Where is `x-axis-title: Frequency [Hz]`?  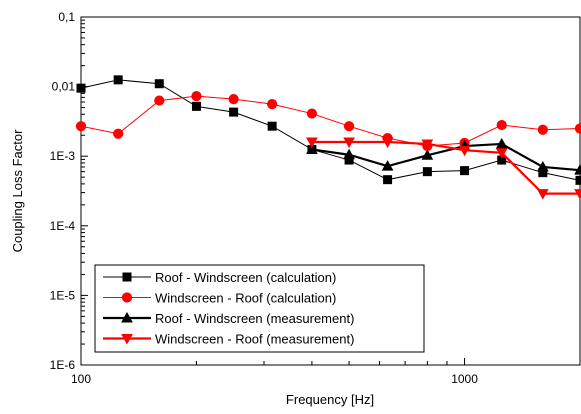
x-axis-title: Frequency [Hz] is located at coordinates (330, 399).